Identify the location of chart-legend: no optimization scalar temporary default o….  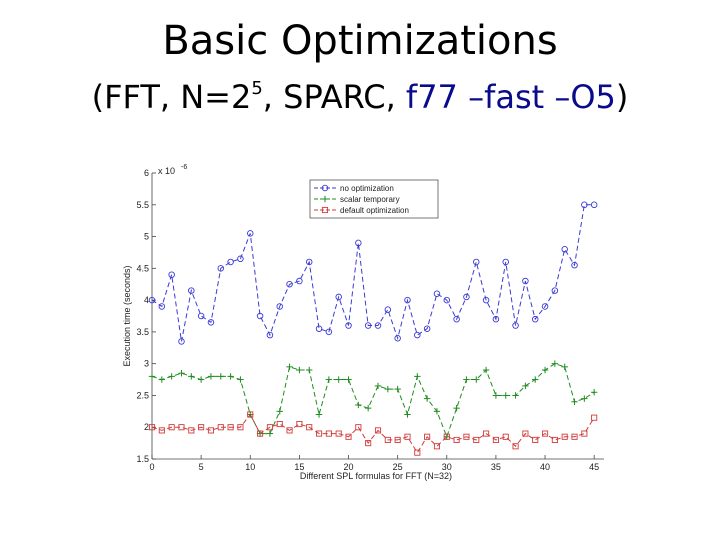
(374, 199).